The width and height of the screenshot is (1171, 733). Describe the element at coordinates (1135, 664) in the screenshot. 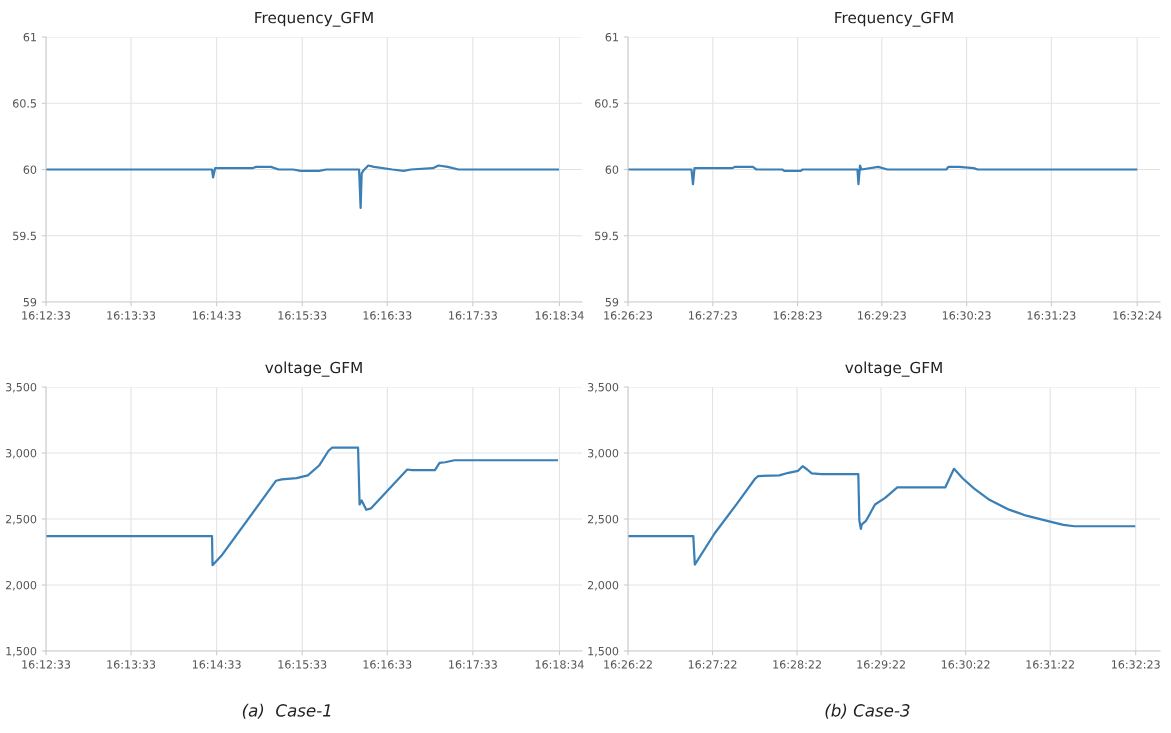

I see `x-tick-label: 16:32:23` at that location.